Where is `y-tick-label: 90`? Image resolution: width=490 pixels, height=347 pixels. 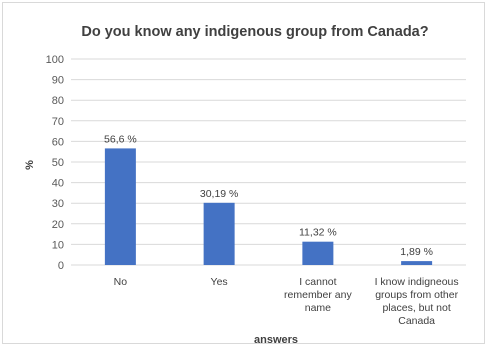
y-tick-label: 90 is located at coordinates (58, 81).